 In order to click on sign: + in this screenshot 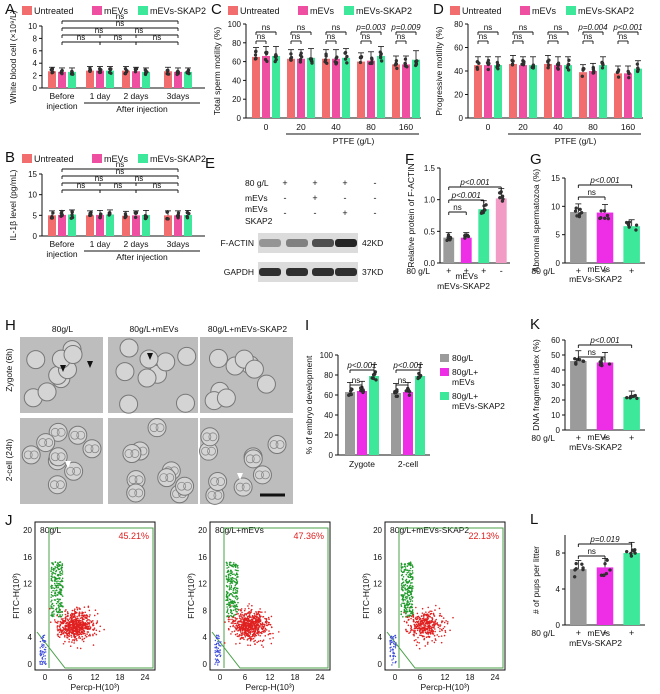, I will do `click(631, 633)`.